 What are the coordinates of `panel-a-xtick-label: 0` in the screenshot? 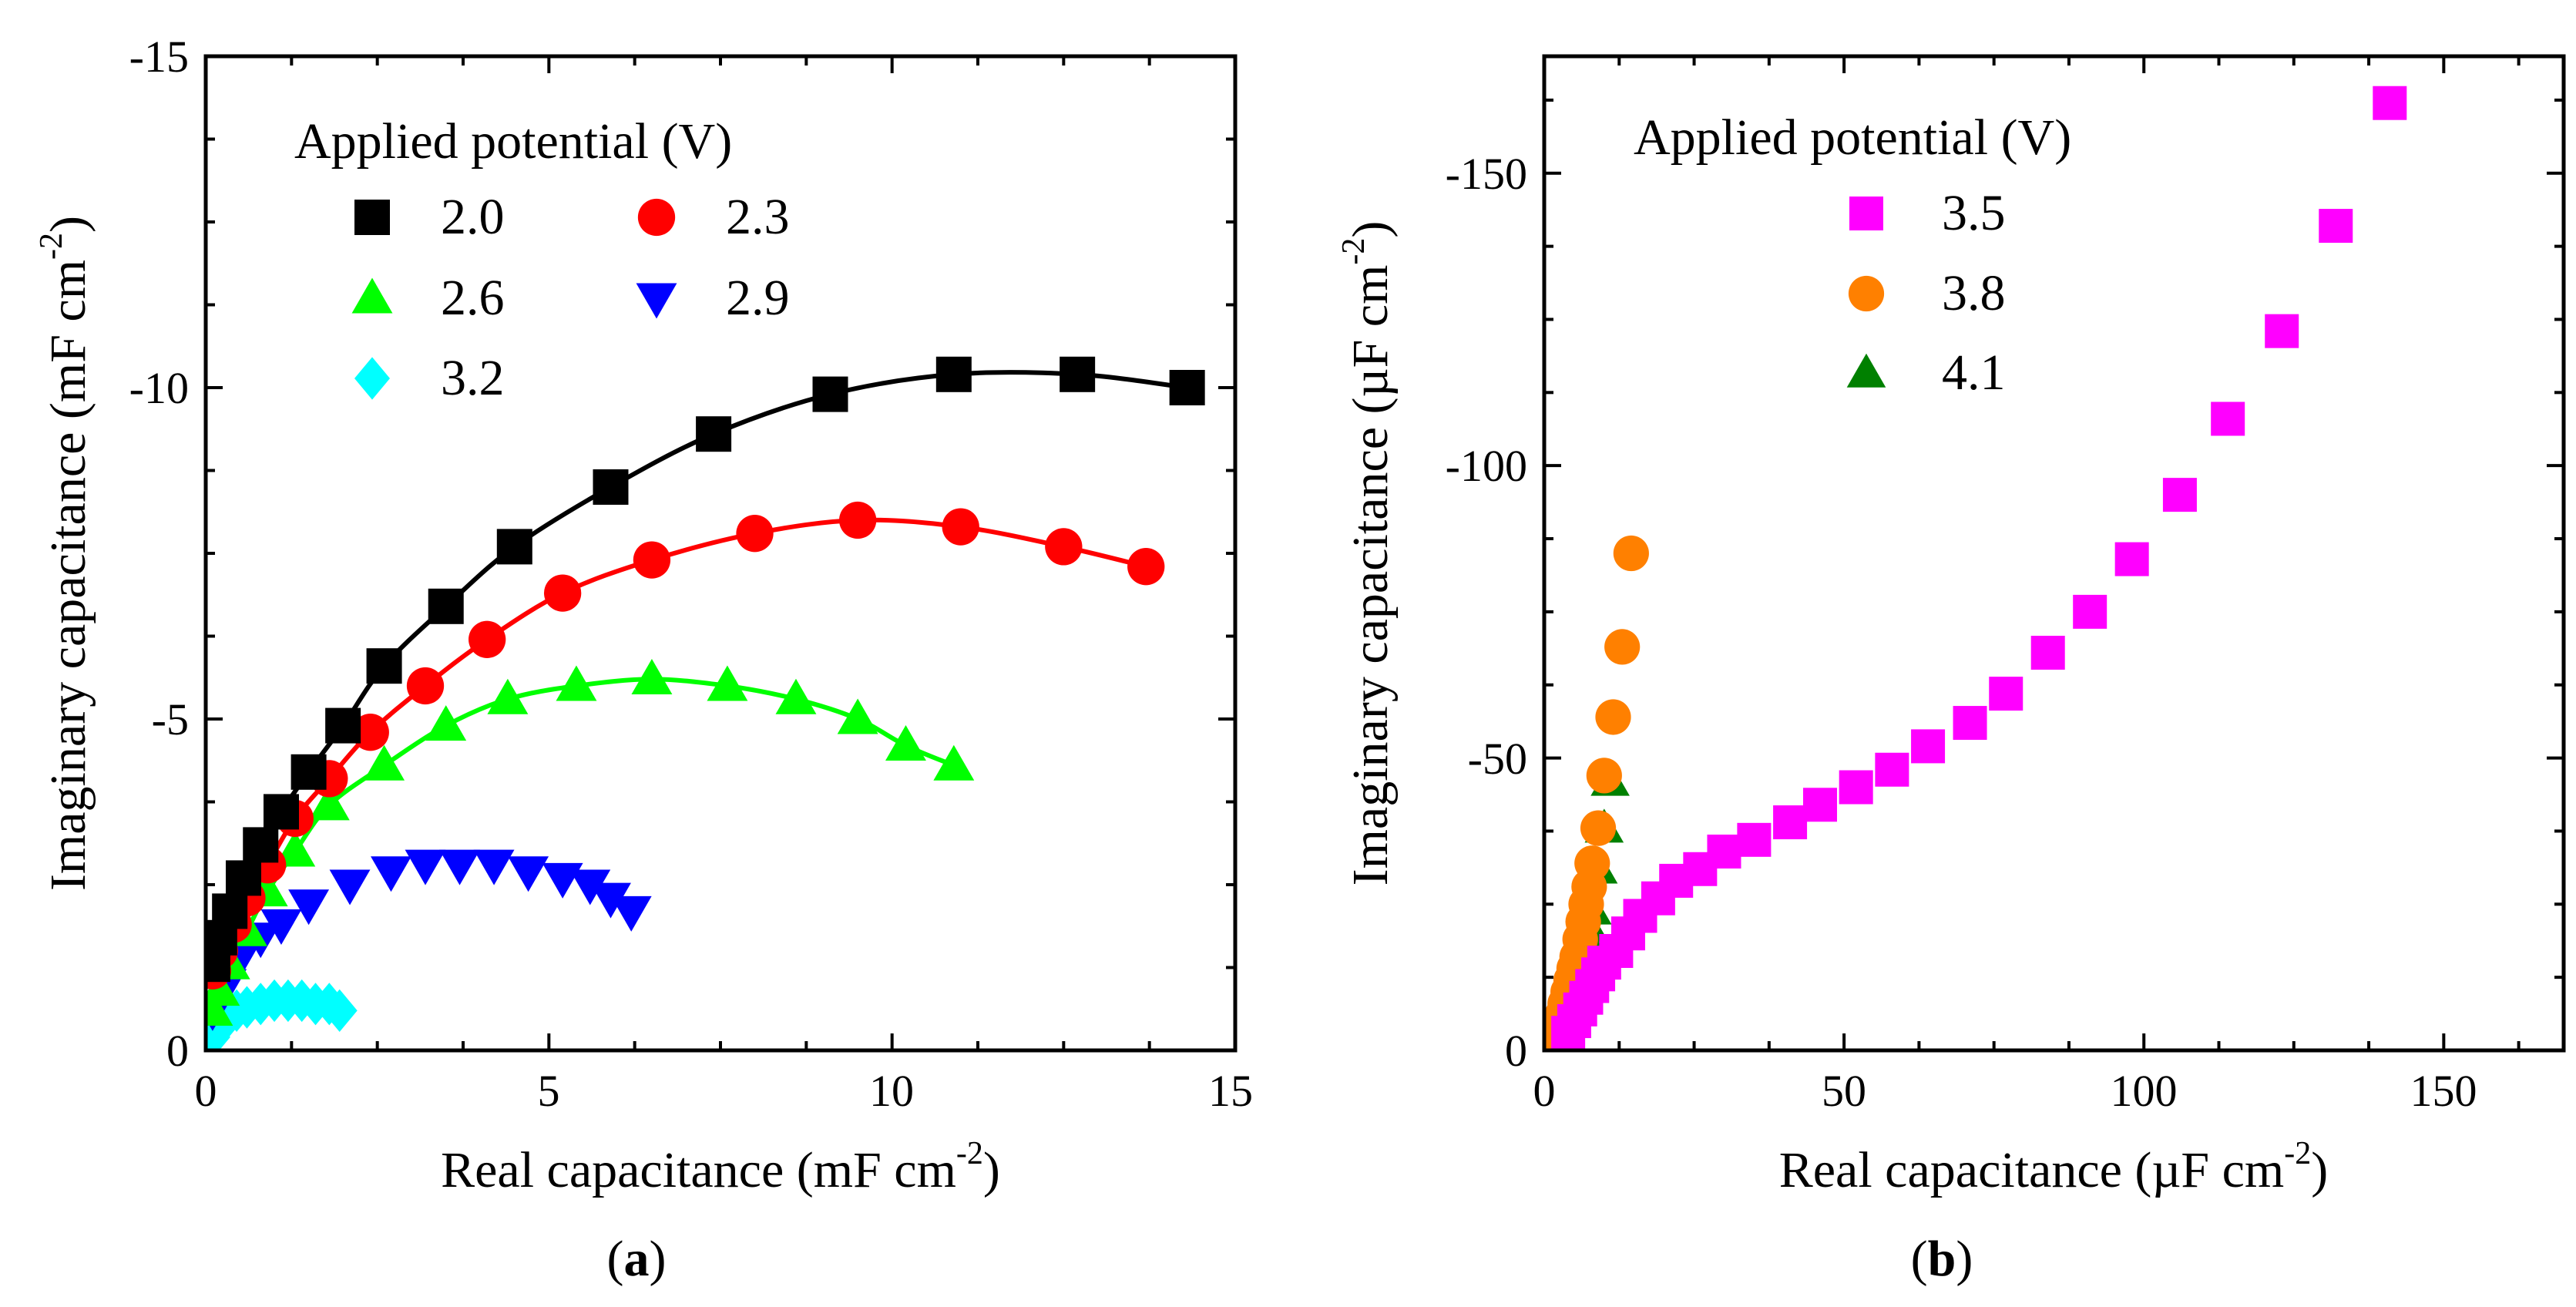 It's located at (206, 1091).